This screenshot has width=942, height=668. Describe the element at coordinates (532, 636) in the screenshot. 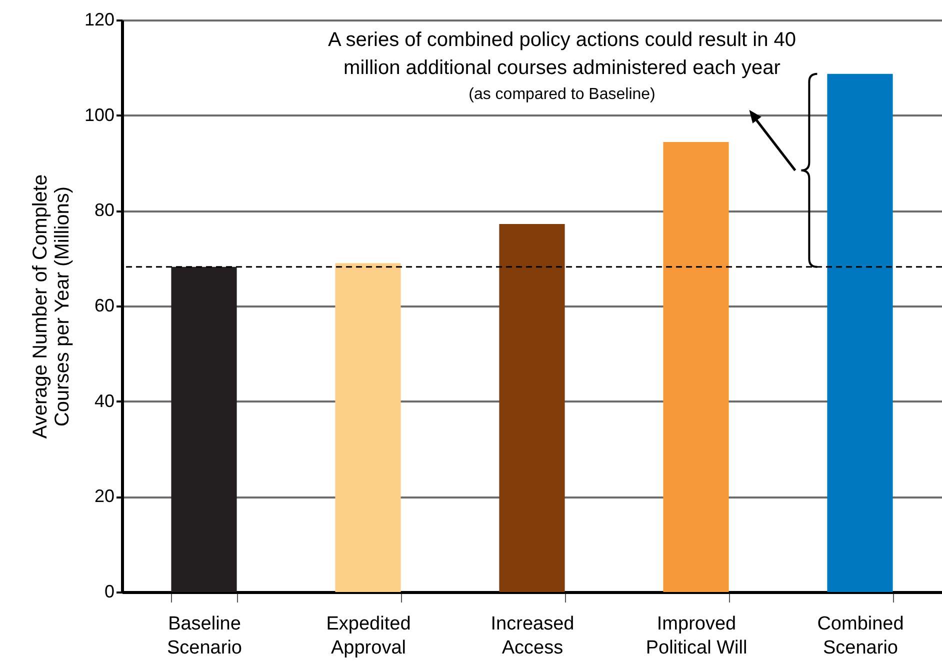

I see `x-tick-label: Increased Access` at that location.